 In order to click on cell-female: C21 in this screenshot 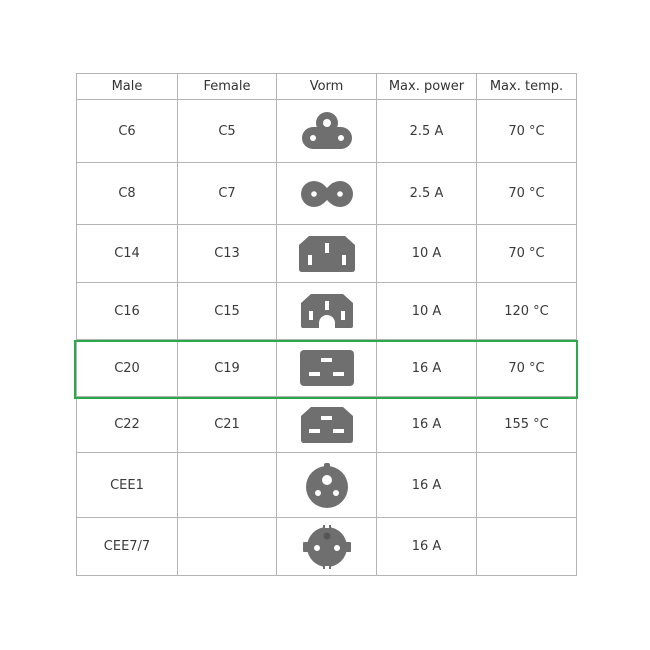, I will do `click(227, 424)`.